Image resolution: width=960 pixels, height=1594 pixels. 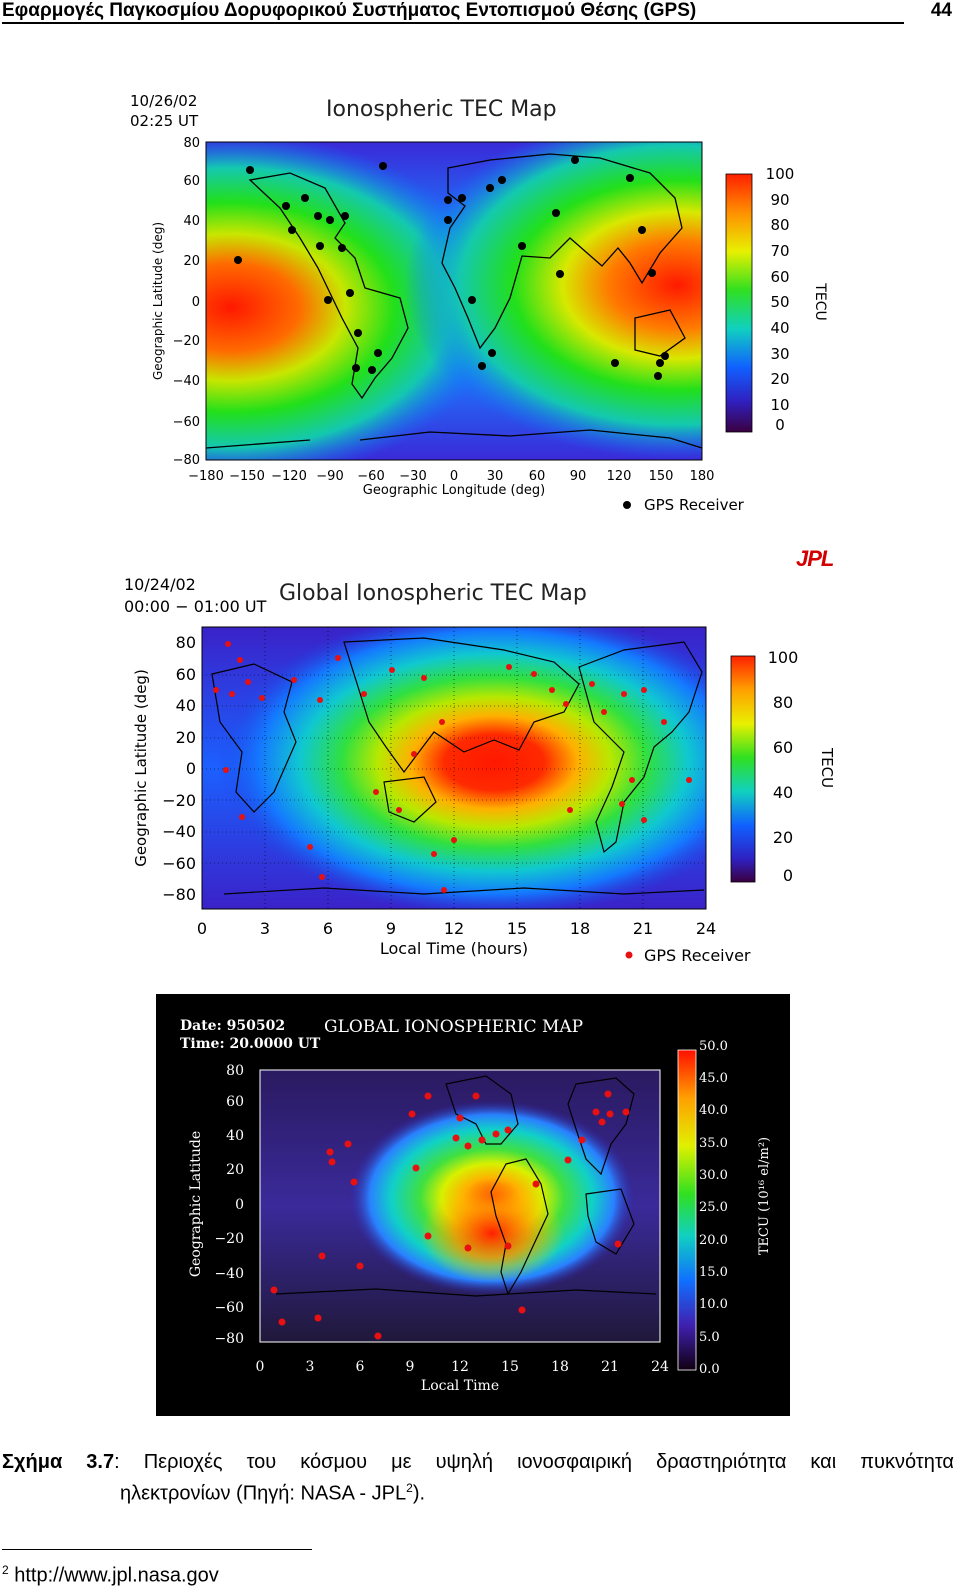 I want to click on map3-cbtick: 45.0, so click(x=713, y=1078).